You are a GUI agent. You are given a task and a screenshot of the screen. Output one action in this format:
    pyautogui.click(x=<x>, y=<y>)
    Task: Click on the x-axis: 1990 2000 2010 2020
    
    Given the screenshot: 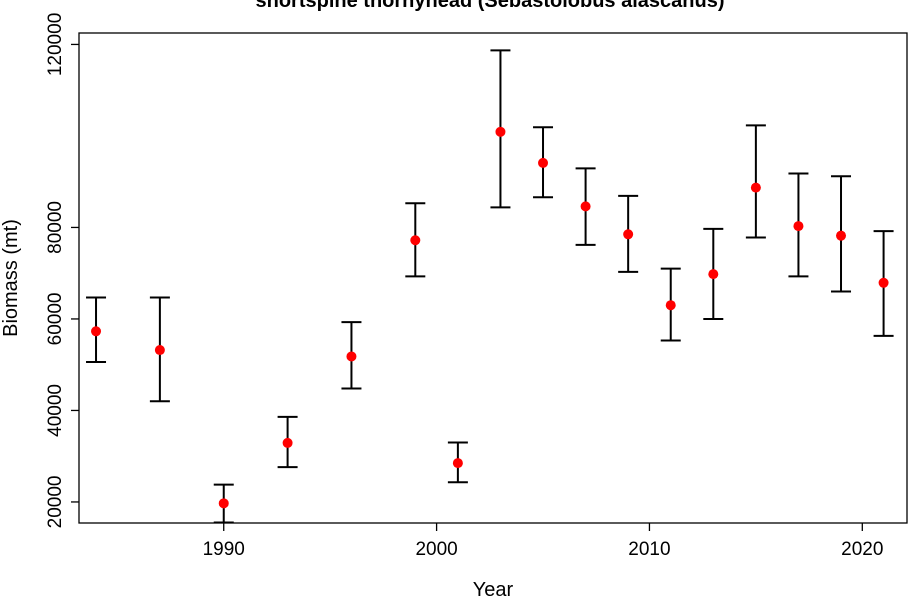 What is the action you would take?
    pyautogui.click(x=543, y=541)
    